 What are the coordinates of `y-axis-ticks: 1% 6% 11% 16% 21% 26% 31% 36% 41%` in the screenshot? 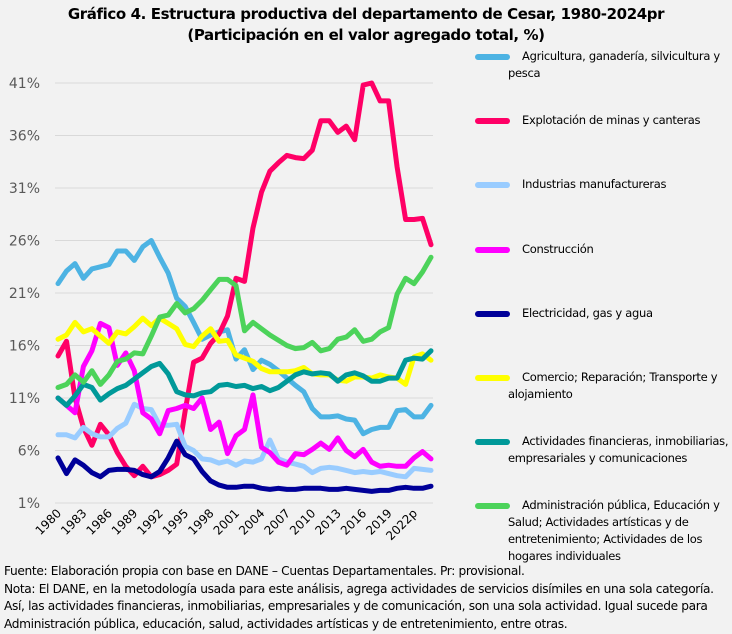 It's located at (24, 294).